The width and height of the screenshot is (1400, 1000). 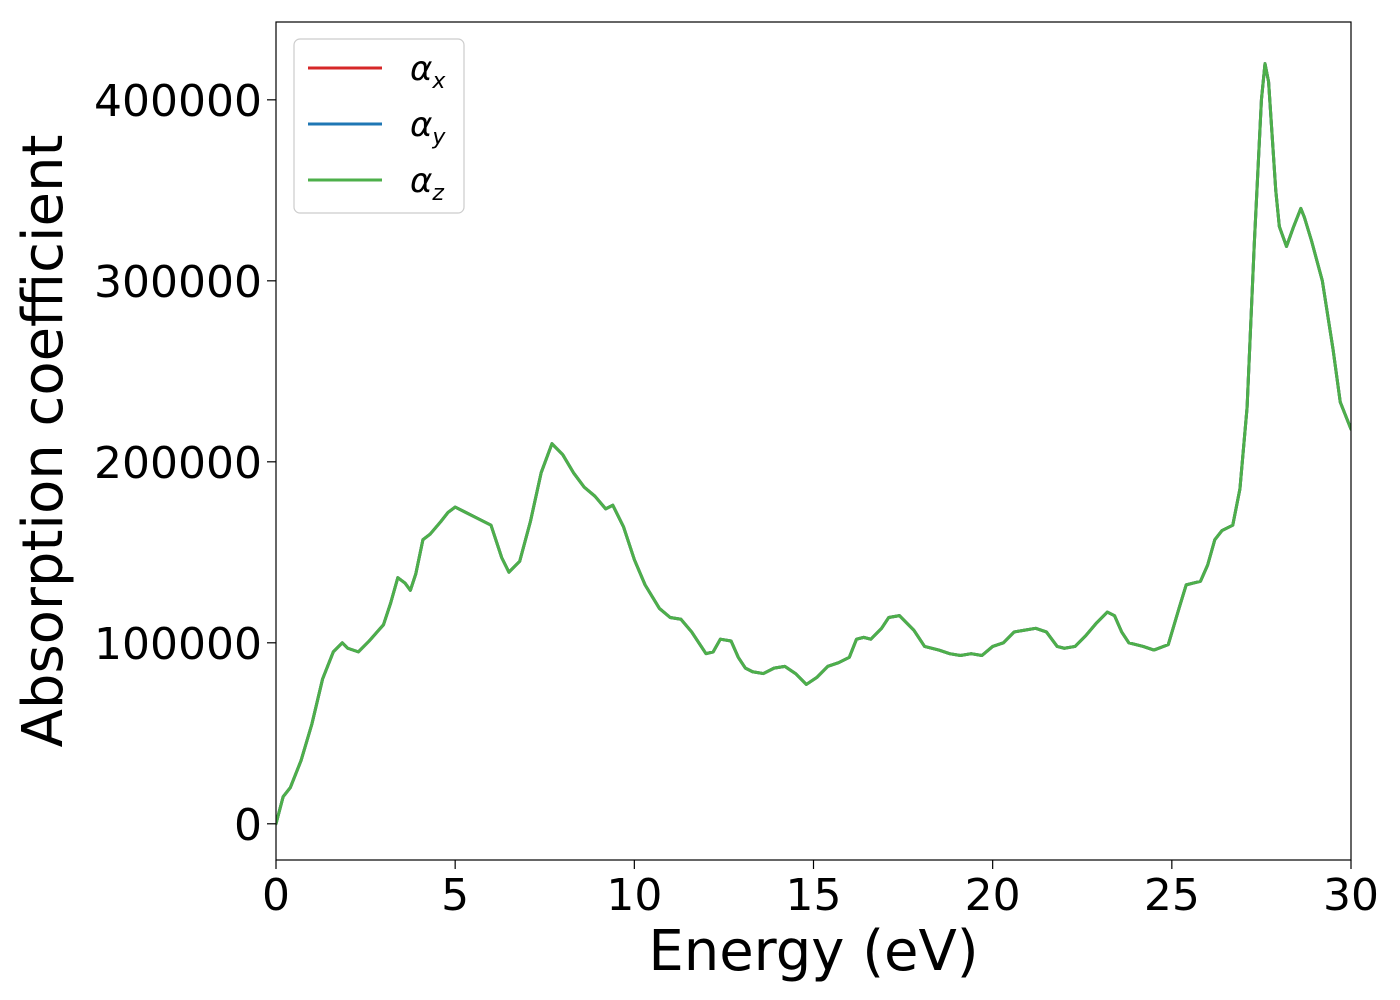 I want to click on x-axis-ticks: 0 5 10 15 20 25 30, so click(x=820, y=890).